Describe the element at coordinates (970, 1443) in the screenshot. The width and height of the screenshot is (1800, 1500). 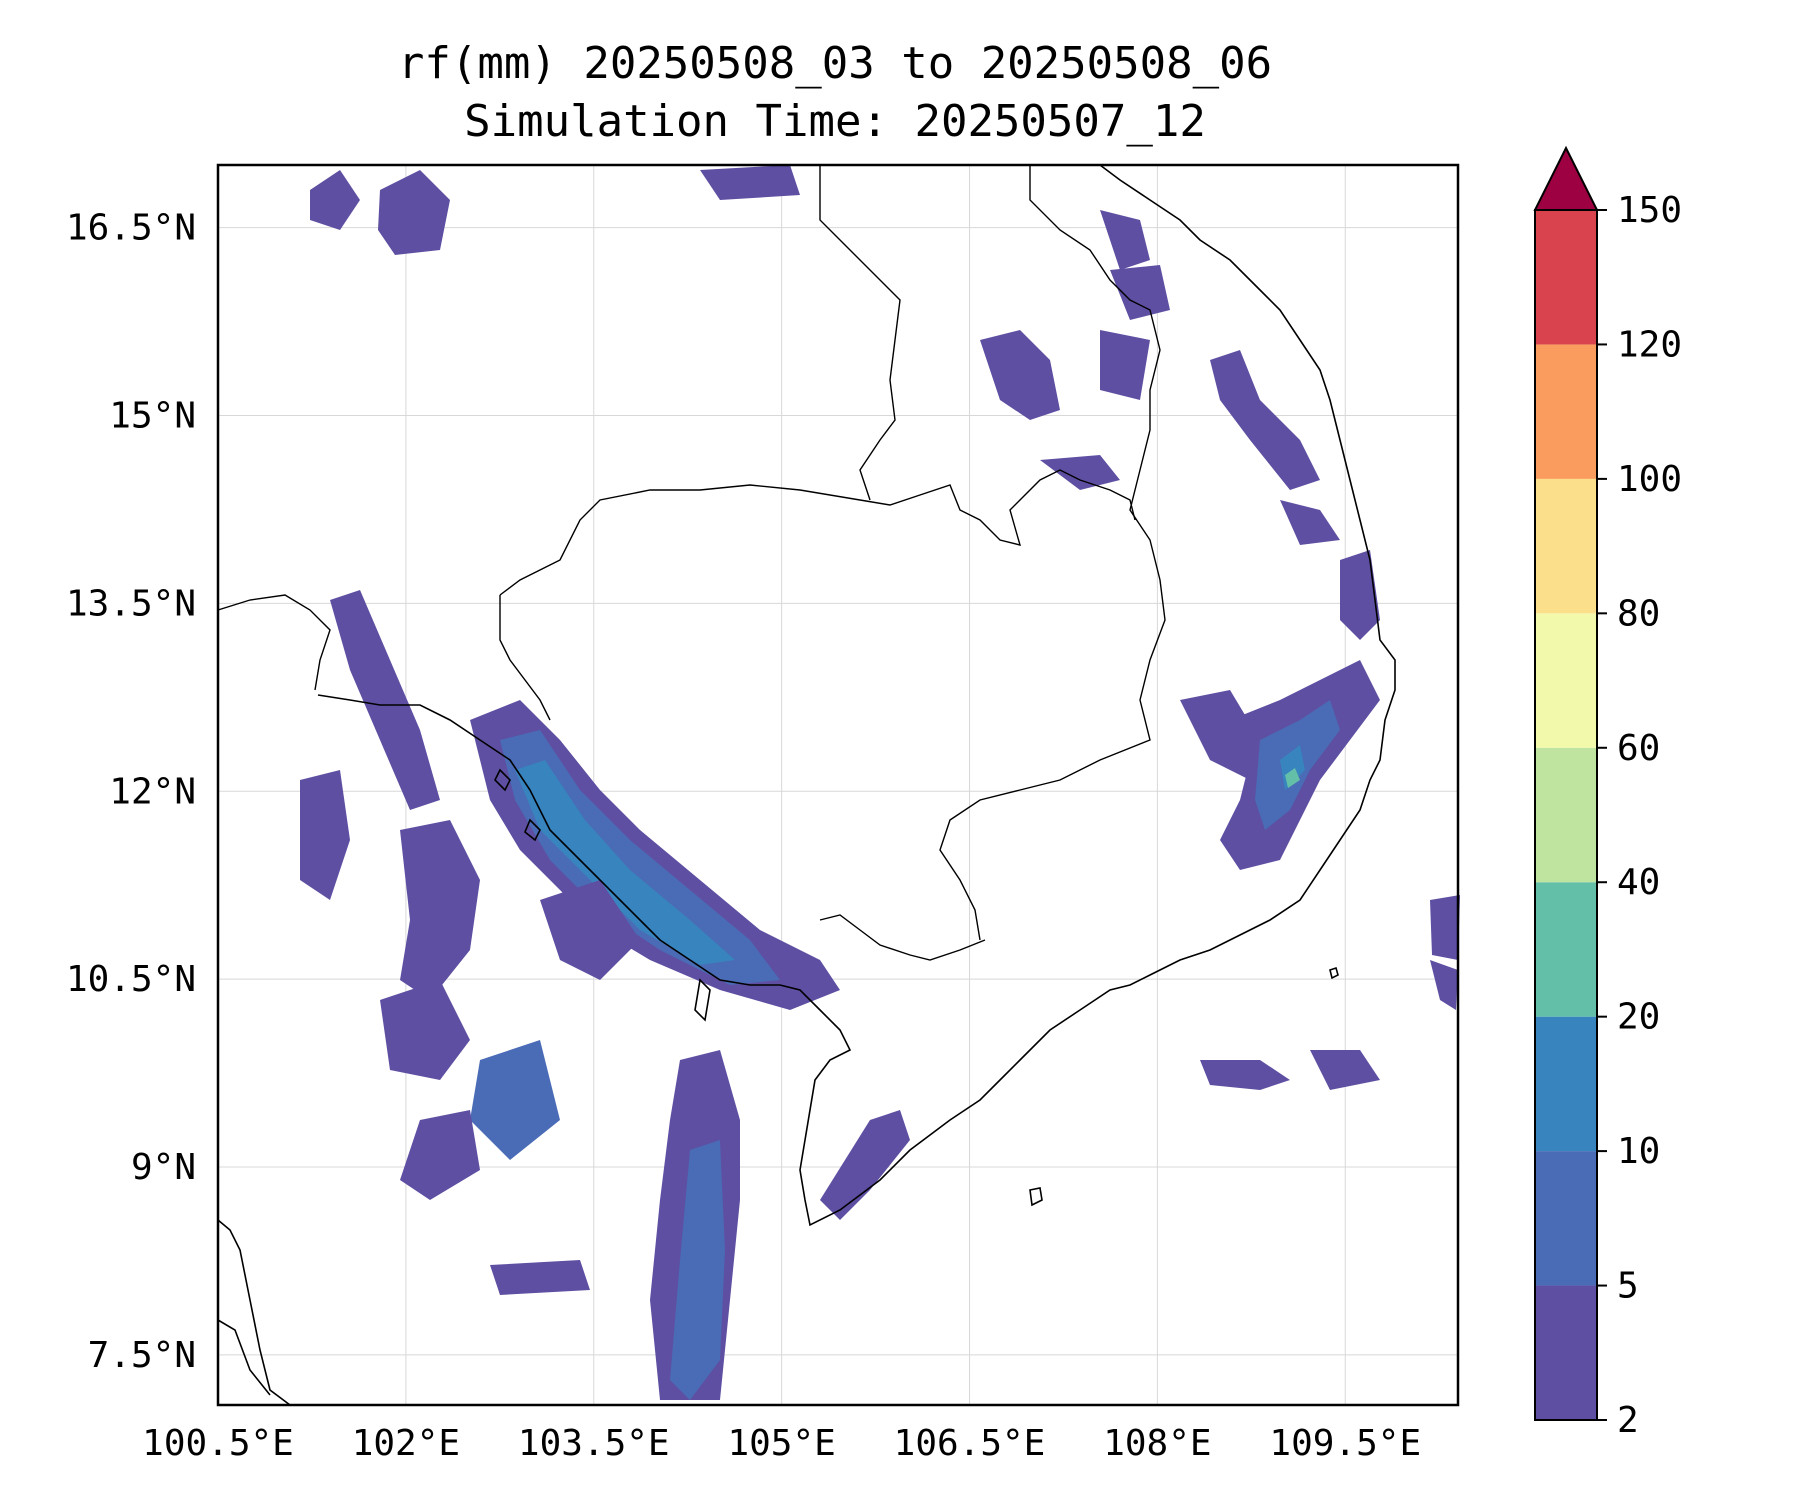
I see `lon-tick-label: 106.5°E` at that location.